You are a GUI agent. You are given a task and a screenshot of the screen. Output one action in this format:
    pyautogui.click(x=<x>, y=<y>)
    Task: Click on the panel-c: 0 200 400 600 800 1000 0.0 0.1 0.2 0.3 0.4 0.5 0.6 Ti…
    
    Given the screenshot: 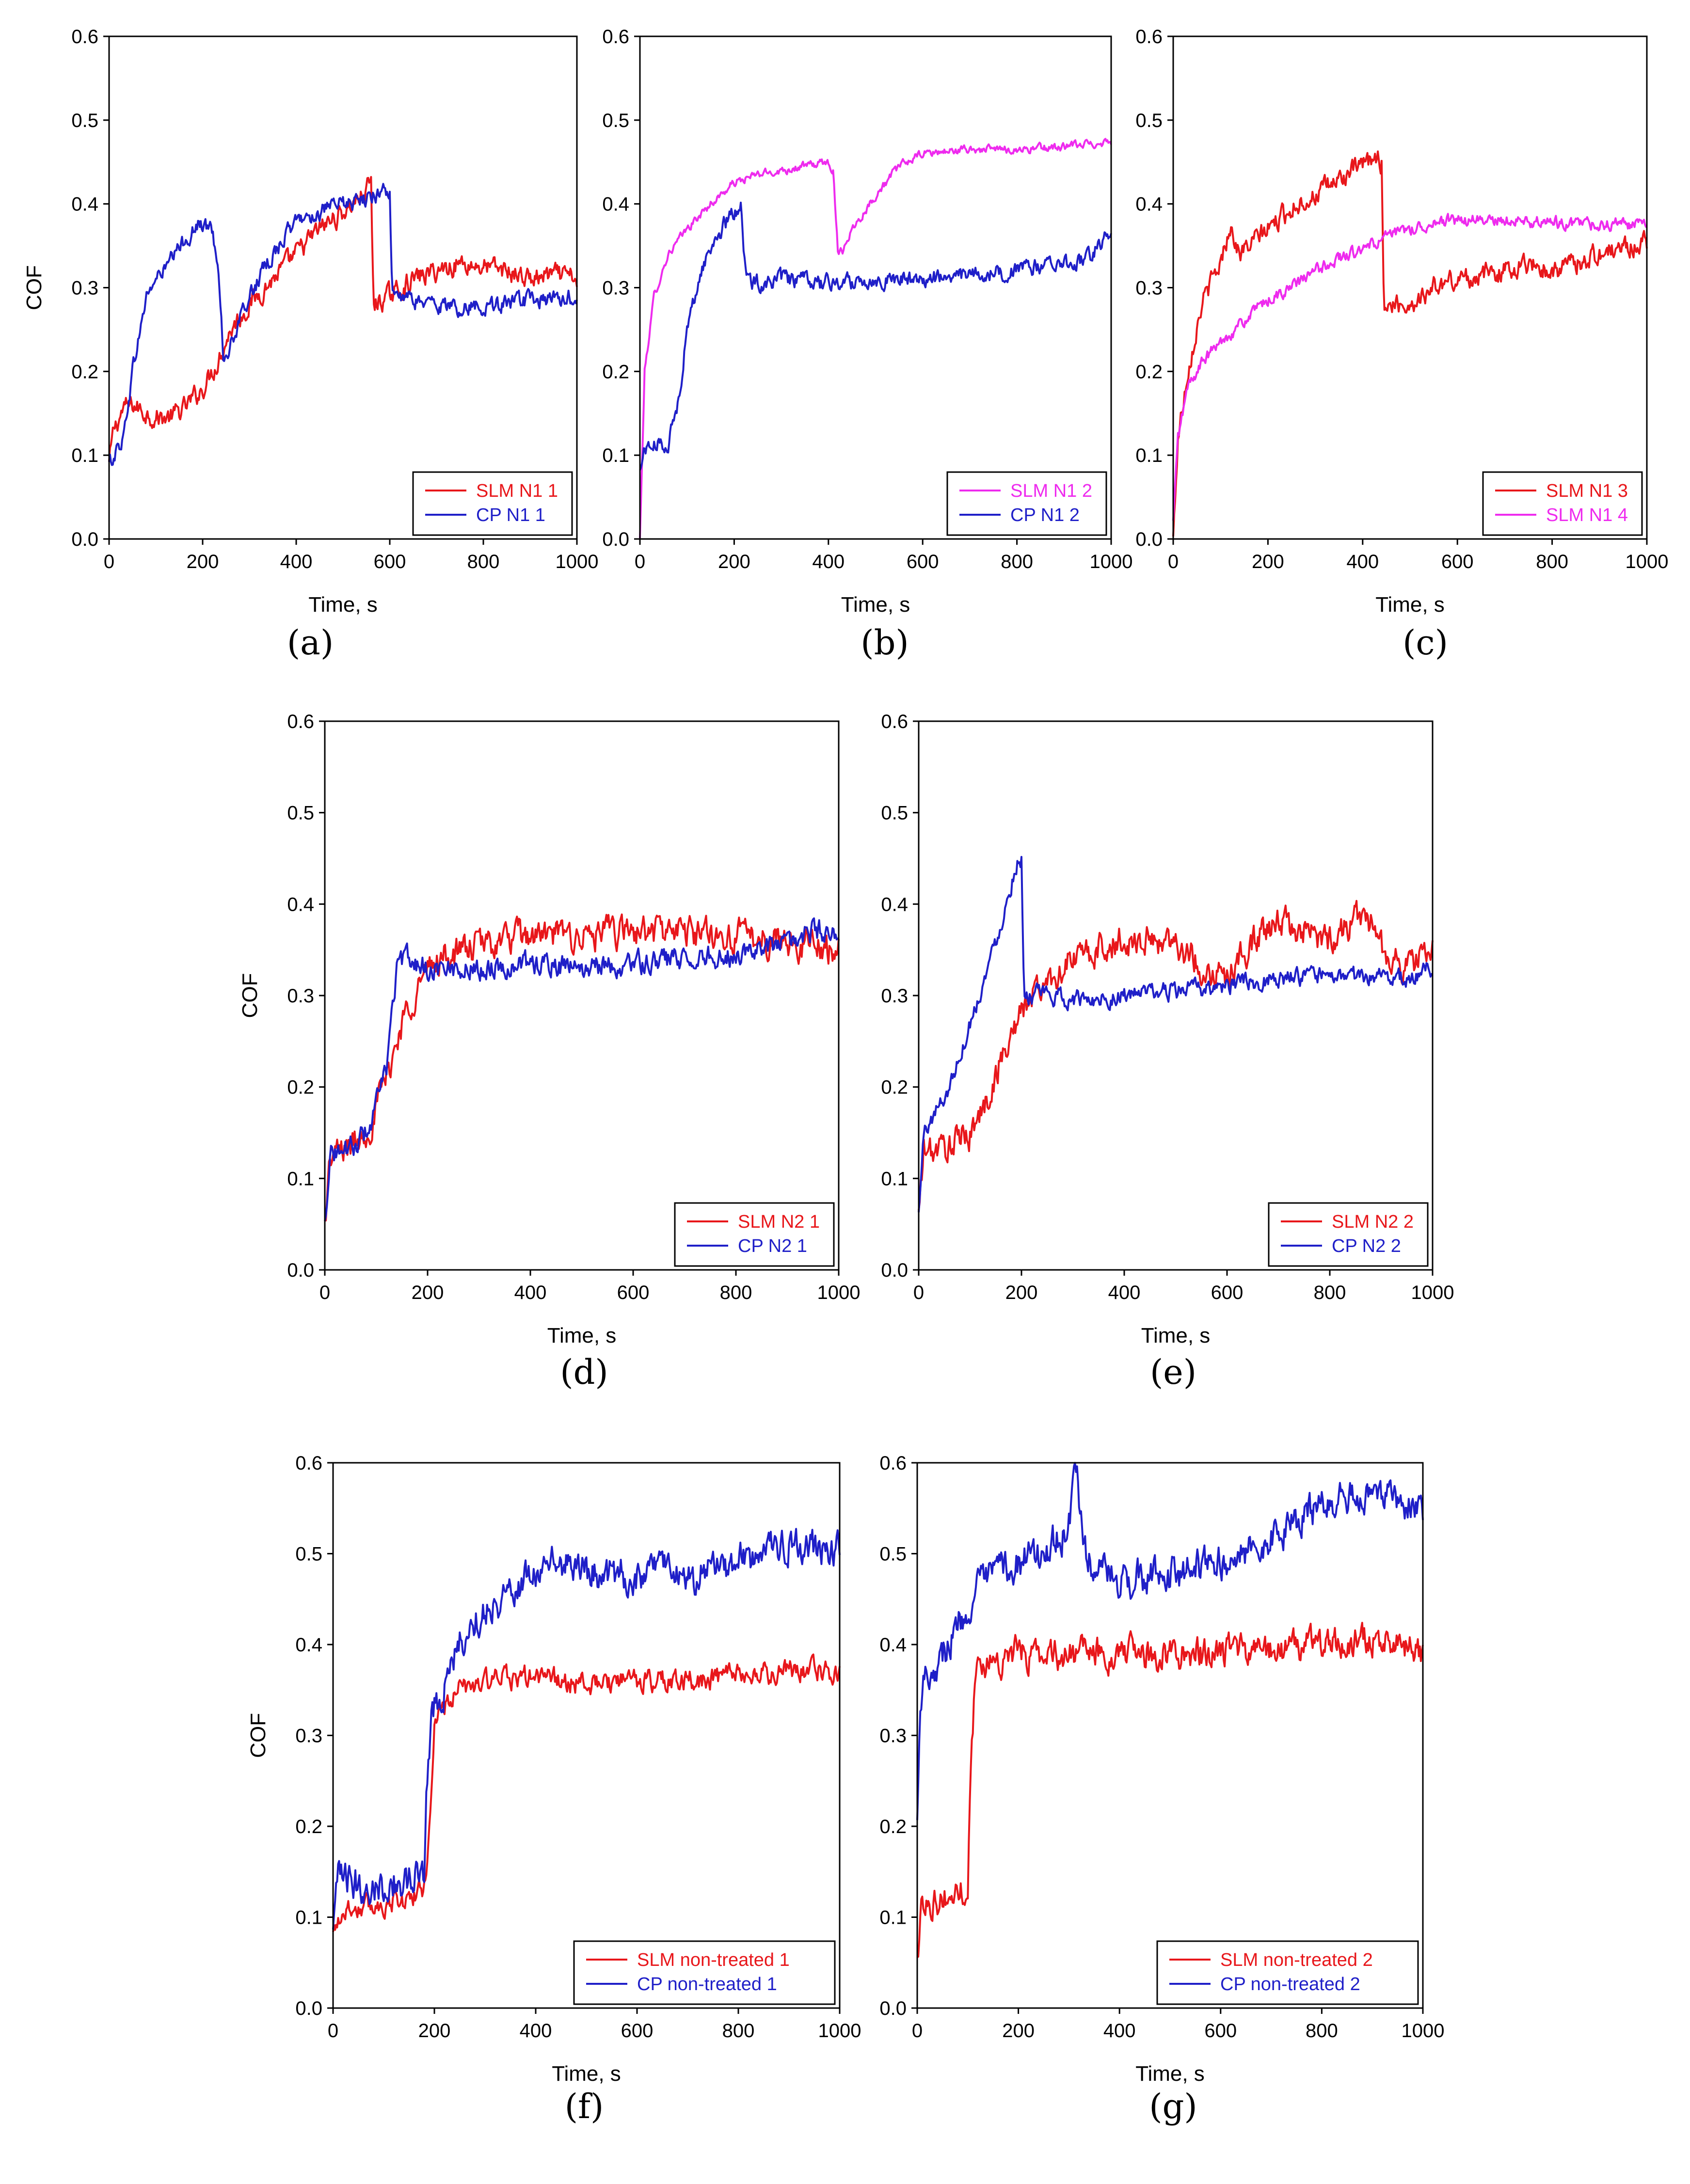 What is the action you would take?
    pyautogui.click(x=1401, y=322)
    